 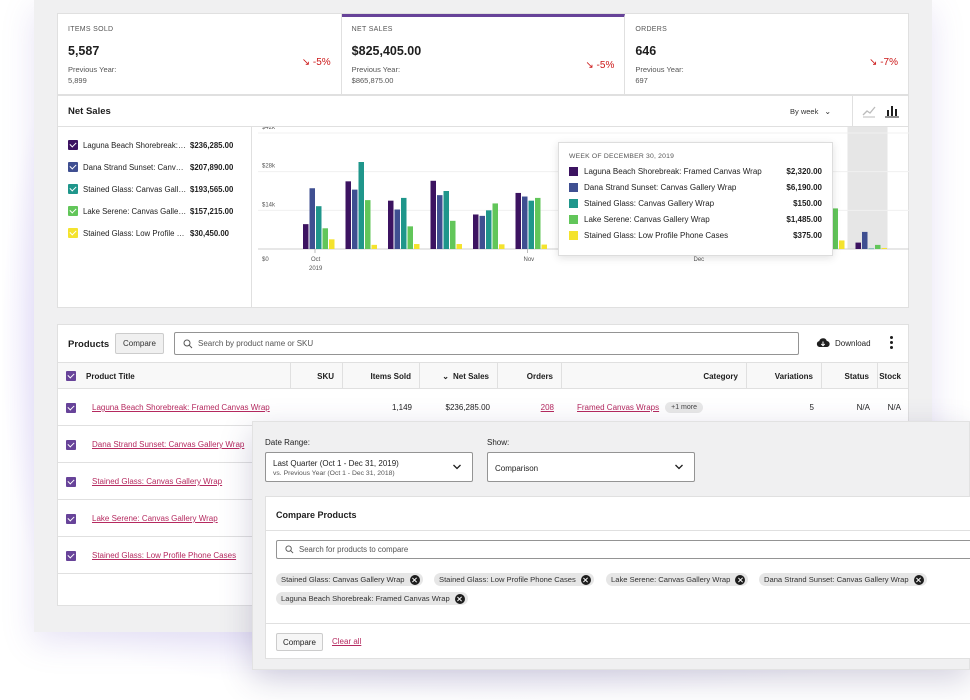 What do you see at coordinates (804, 111) in the screenshot?
I see `interval-label: By week` at bounding box center [804, 111].